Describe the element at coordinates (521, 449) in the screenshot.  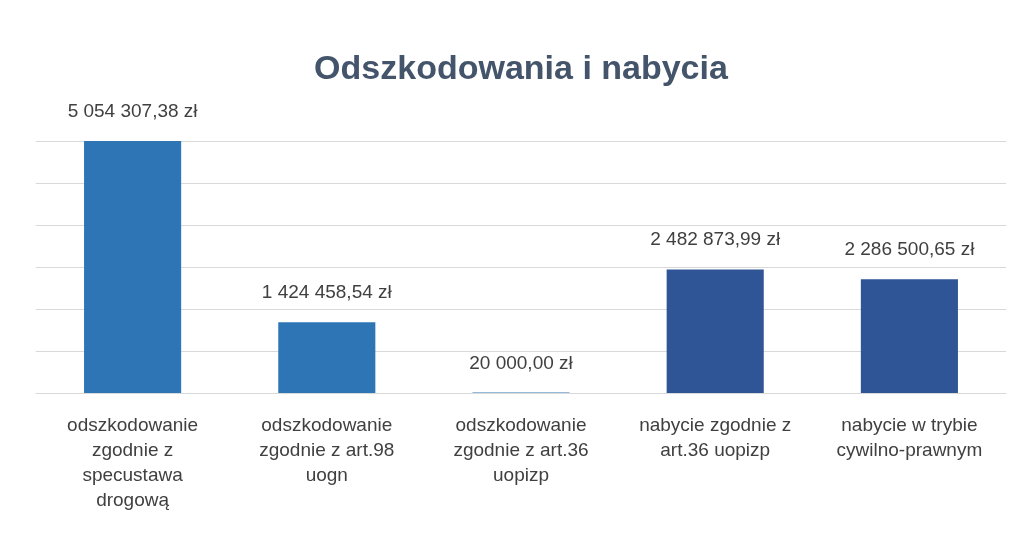
I see `x-tick-label: odszkodowanie zgodnie z art.36 uopizp` at that location.